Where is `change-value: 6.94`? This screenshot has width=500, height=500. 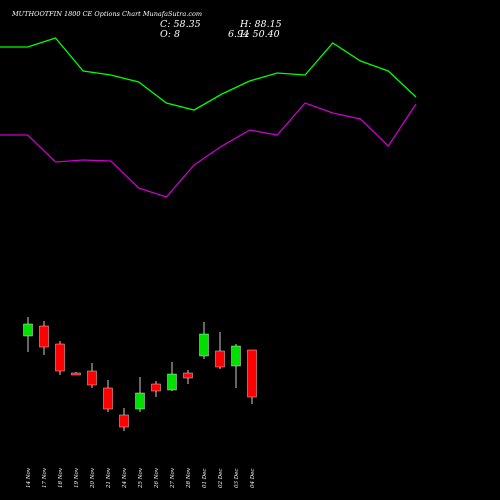
change-value: 6.94 is located at coordinates (239, 34).